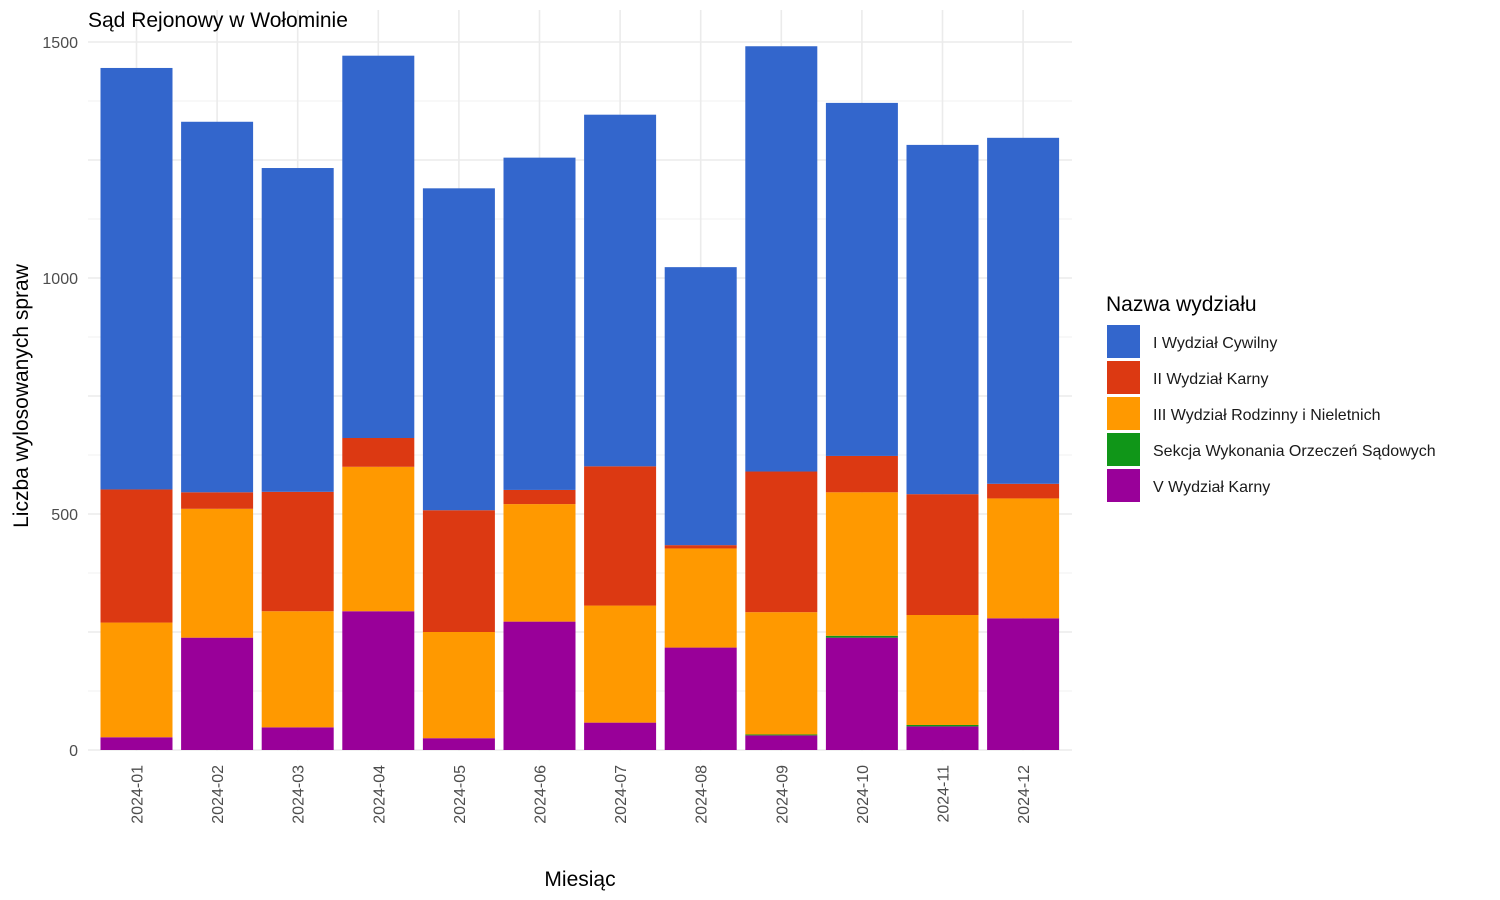 This screenshot has height=900, width=1500. I want to click on legend-item-label: II Wydział Karny, so click(1210, 379).